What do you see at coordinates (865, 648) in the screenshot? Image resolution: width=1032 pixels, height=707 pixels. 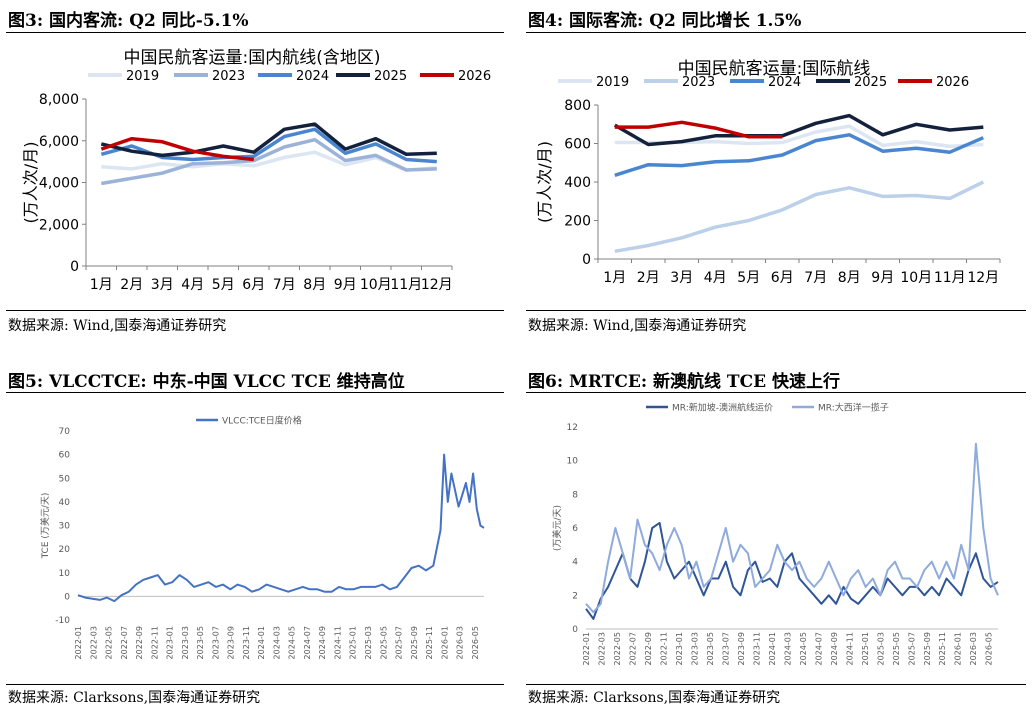 I see `fig6-x-tick-label: 2025-01` at bounding box center [865, 648].